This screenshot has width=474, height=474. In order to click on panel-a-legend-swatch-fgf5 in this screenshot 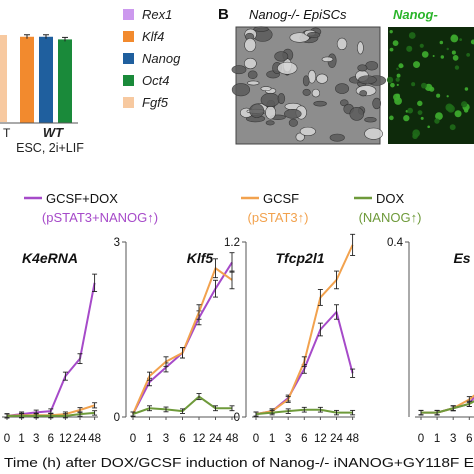, I will do `click(128, 102)`.